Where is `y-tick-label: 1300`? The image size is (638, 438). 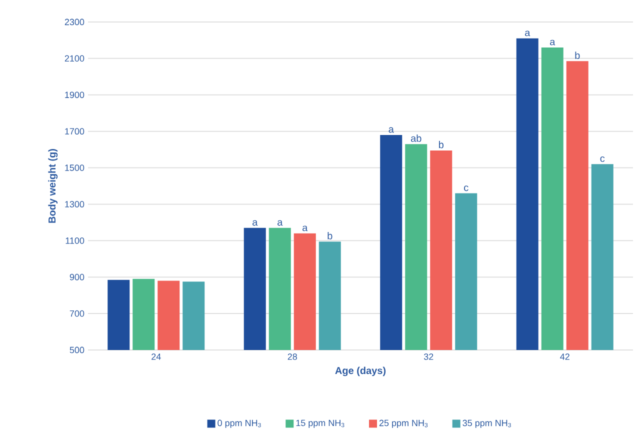 y-tick-label: 1300 is located at coordinates (74, 204).